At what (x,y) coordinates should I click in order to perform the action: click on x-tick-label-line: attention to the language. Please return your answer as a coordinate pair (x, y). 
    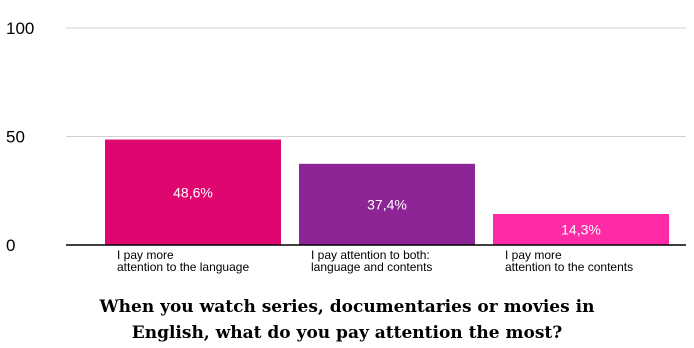
    Looking at the image, I should click on (183, 267).